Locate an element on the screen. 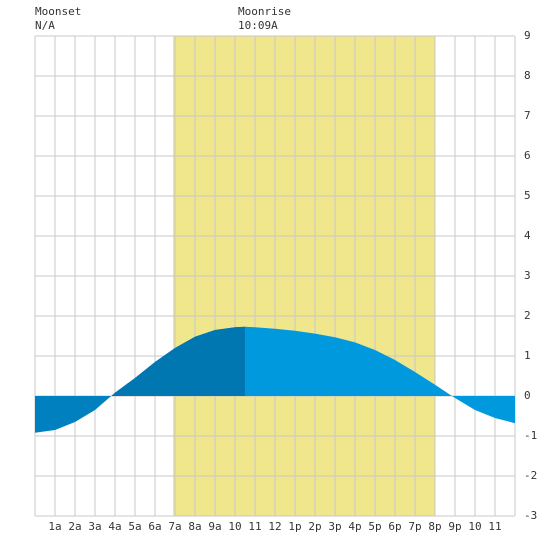 This screenshot has width=550, height=550. y-tick-label: 0 is located at coordinates (527, 395).